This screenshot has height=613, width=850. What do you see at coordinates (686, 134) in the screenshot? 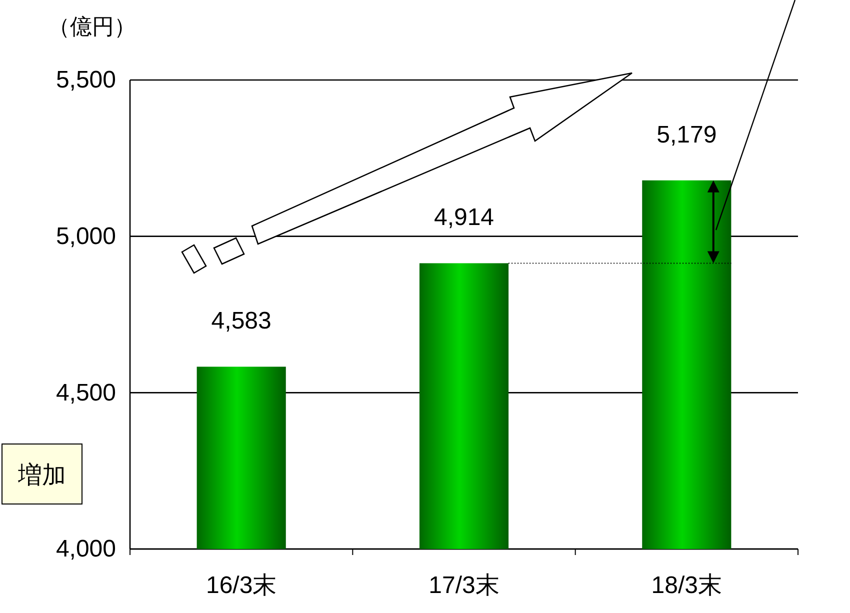
I see `data-label: 5,179` at bounding box center [686, 134].